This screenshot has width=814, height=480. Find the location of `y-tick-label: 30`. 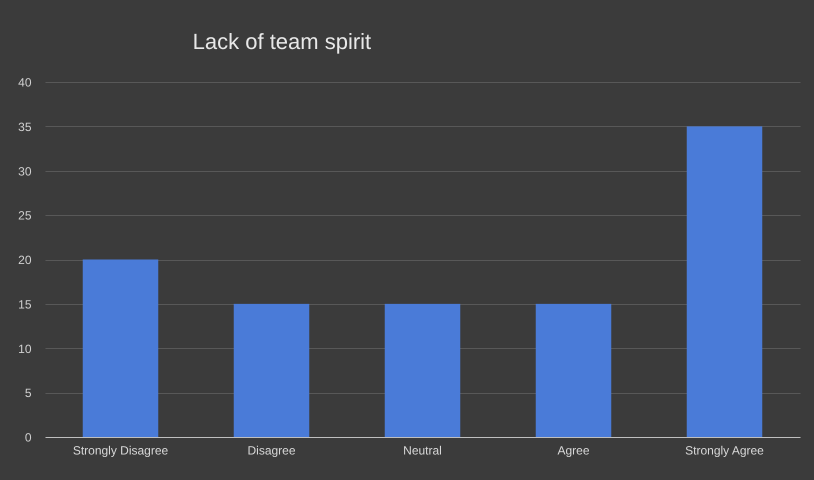

y-tick-label: 30 is located at coordinates (25, 171).